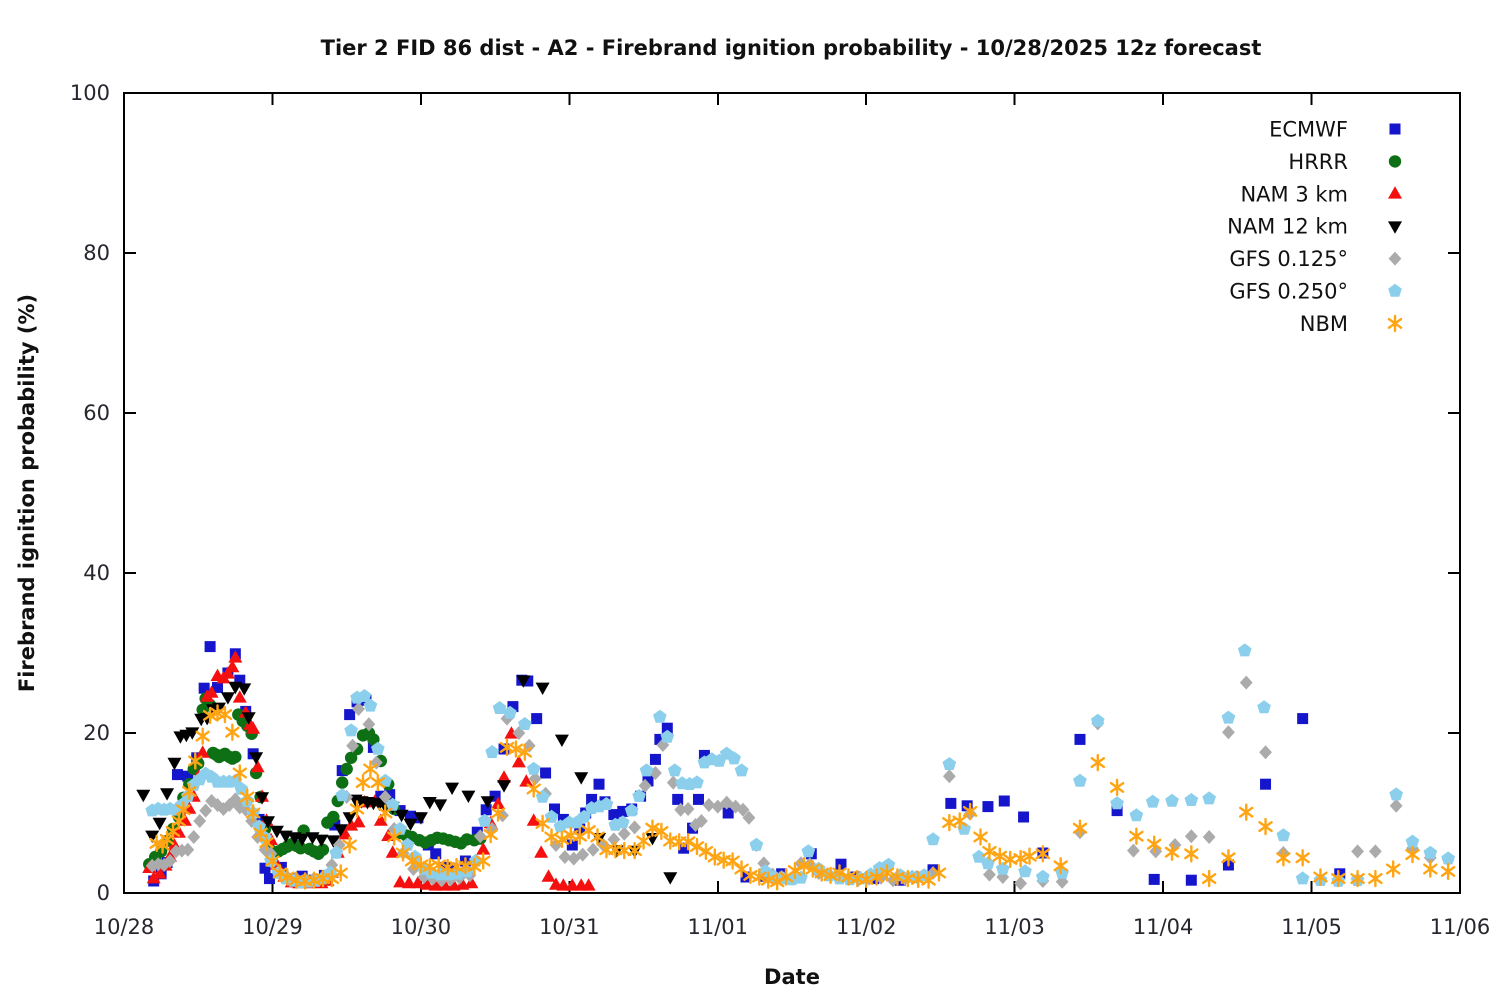  I want to click on x-tick-label: 10/29, so click(272, 927).